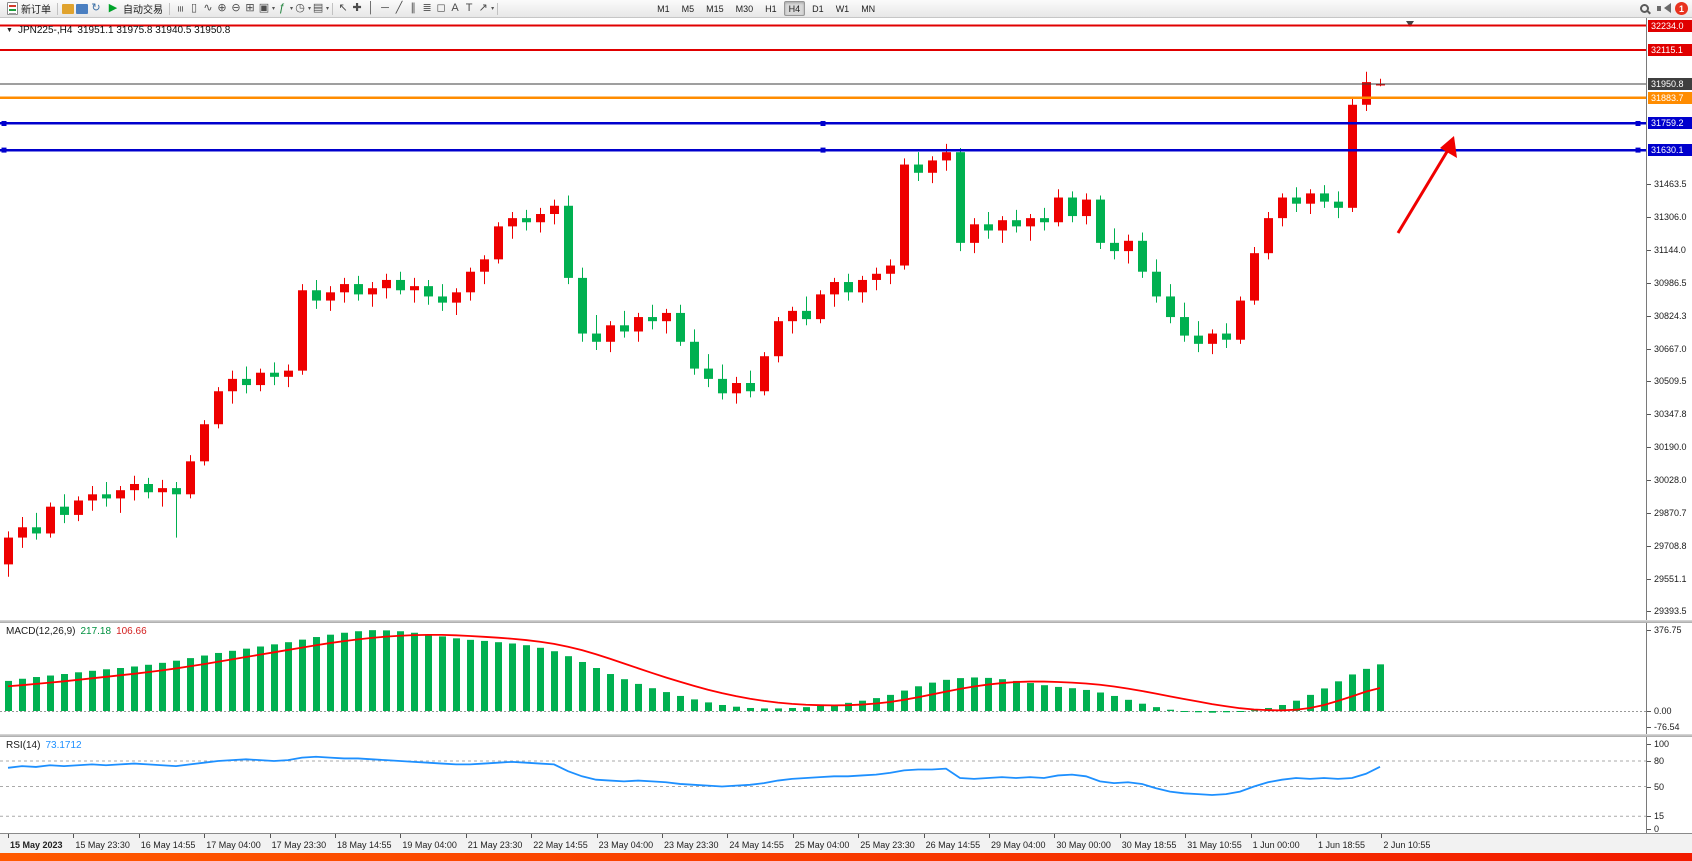 Image resolution: width=1692 pixels, height=861 pixels. I want to click on trendline-icon: ╱, so click(399, 8).